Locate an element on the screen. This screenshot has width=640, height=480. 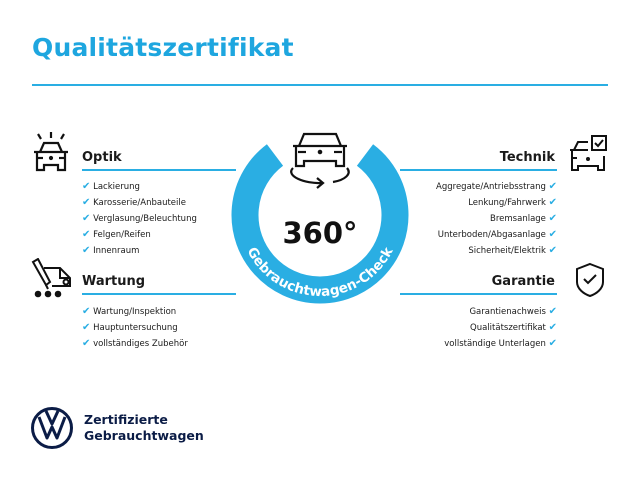
optik-divider is located at coordinates (159, 170).